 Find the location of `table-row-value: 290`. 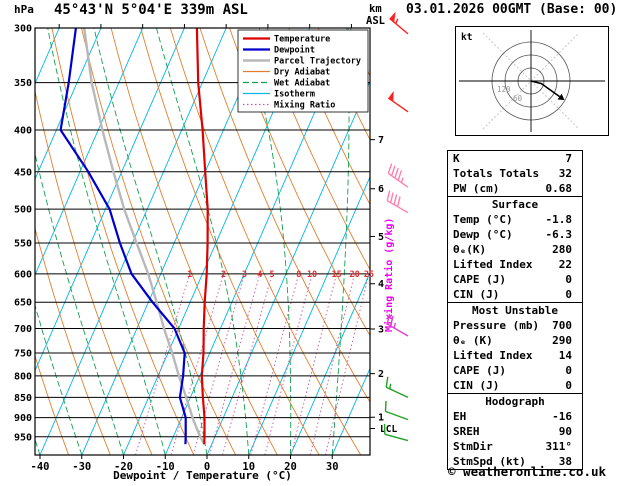

table-row-value: 290 is located at coordinates (562, 340).